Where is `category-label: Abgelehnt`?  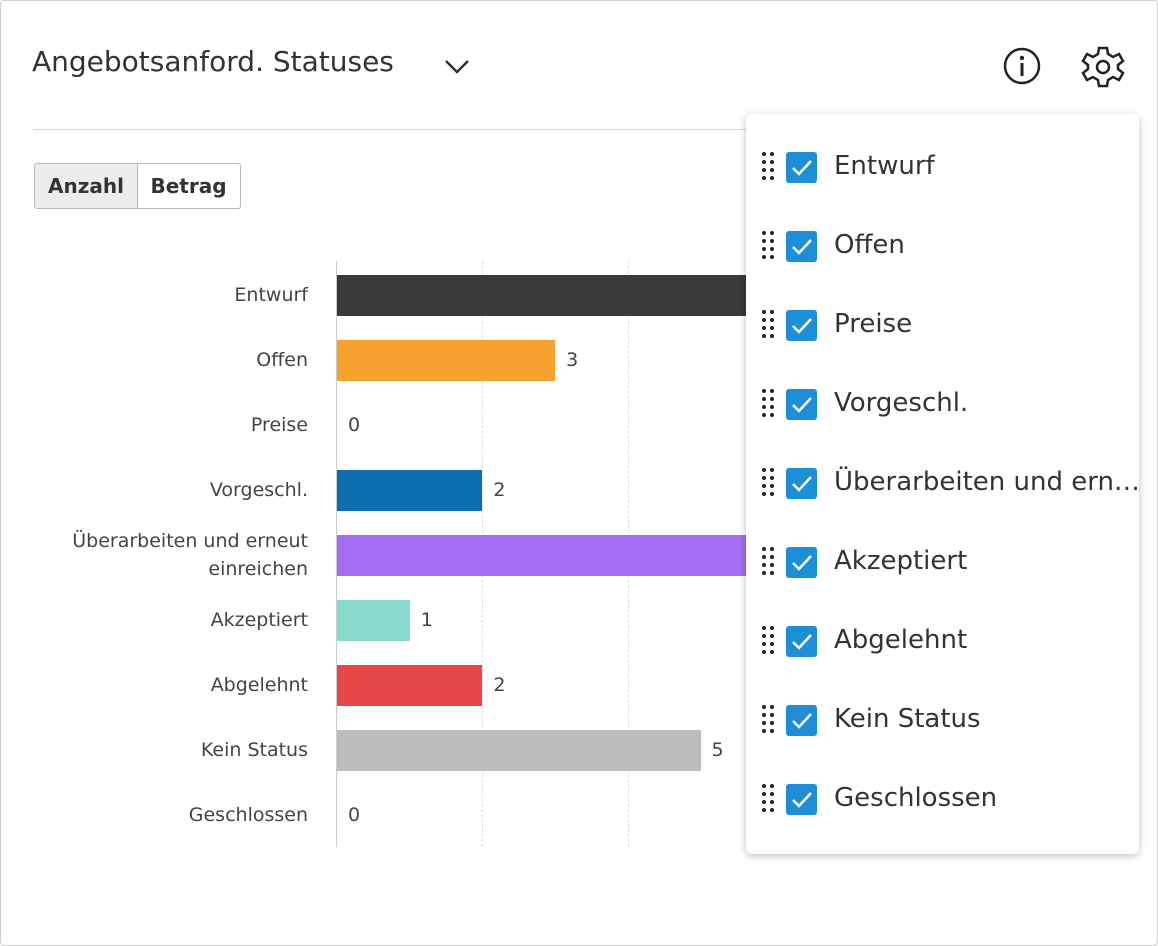 category-label: Abgelehnt is located at coordinates (259, 685).